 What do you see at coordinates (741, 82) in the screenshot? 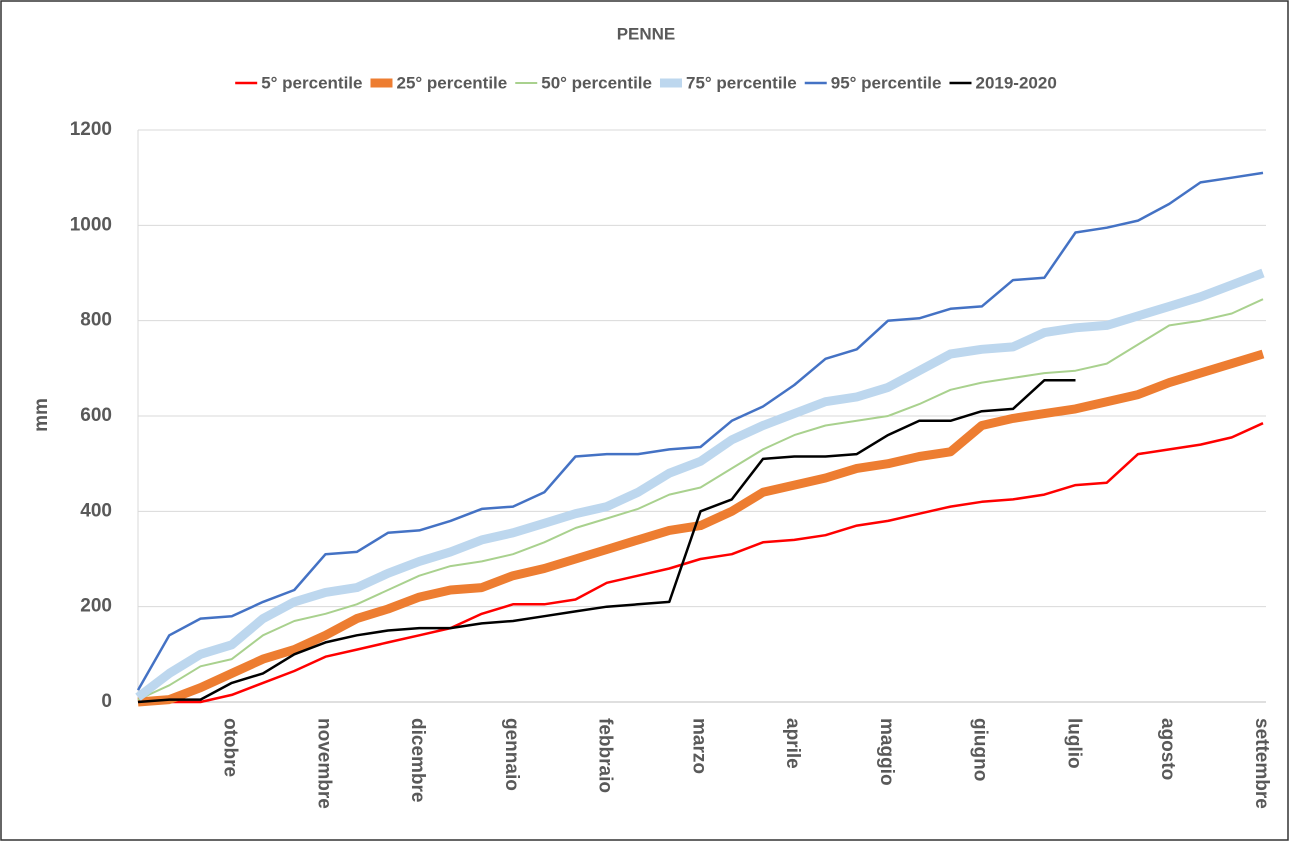
I see `legend-label: 75° percentile` at bounding box center [741, 82].